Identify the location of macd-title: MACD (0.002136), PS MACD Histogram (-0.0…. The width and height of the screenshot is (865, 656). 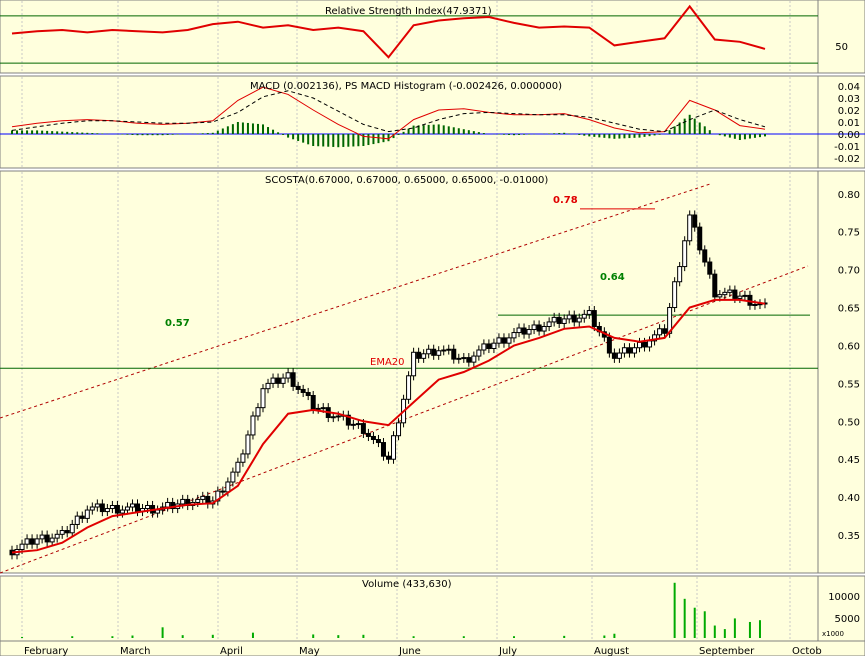
(406, 86).